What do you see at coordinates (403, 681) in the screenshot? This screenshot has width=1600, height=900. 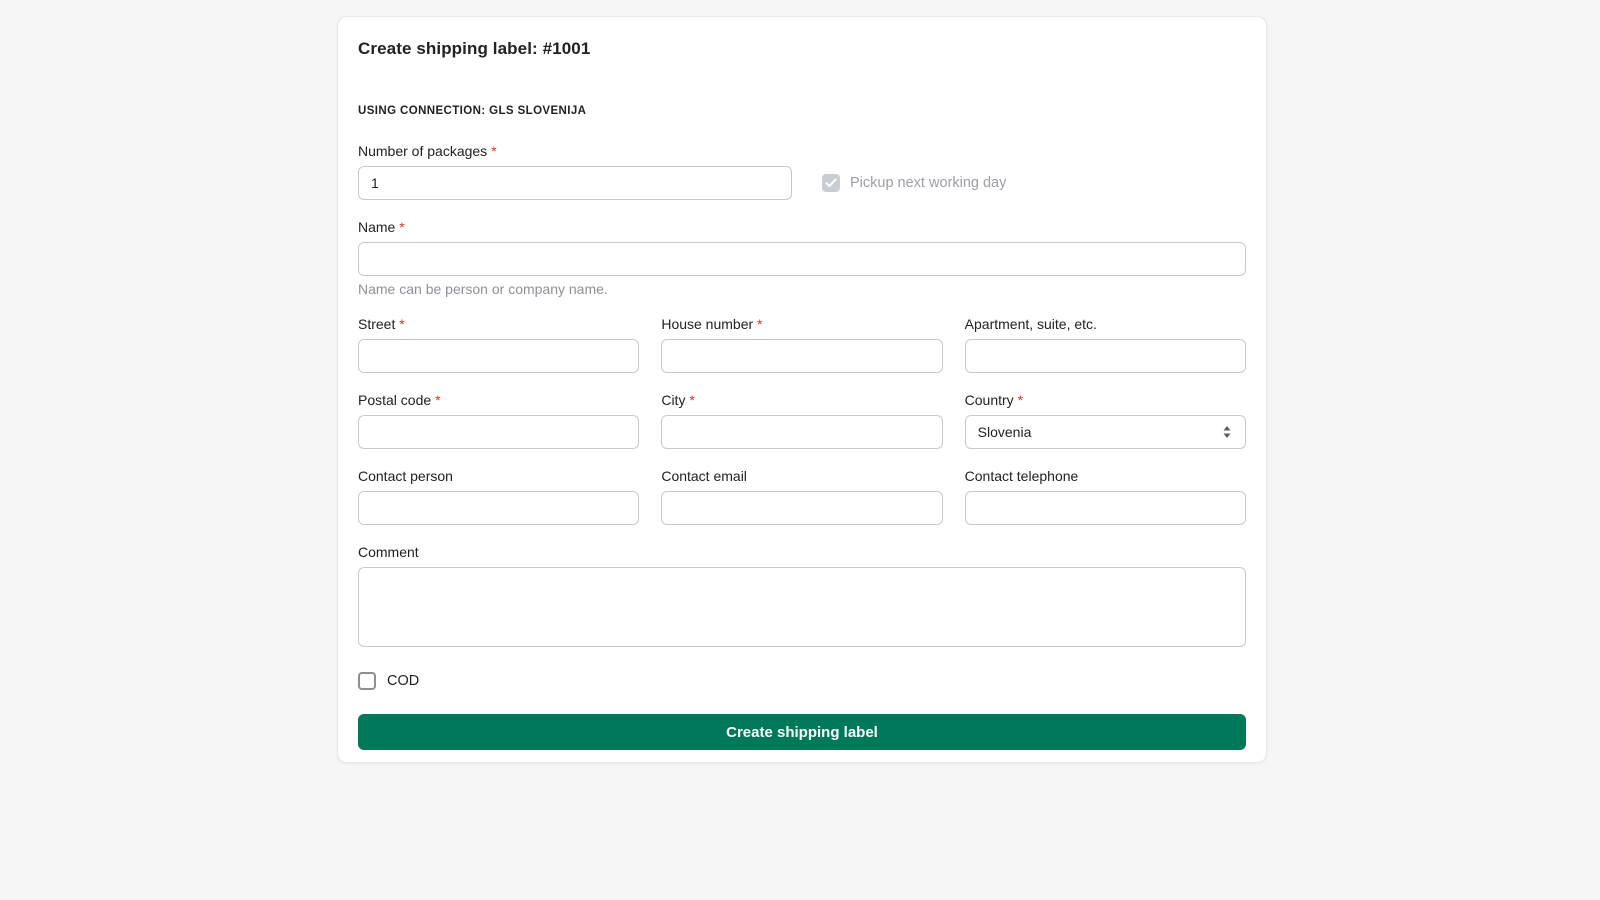 I see `cod-checkbox-label: COD` at bounding box center [403, 681].